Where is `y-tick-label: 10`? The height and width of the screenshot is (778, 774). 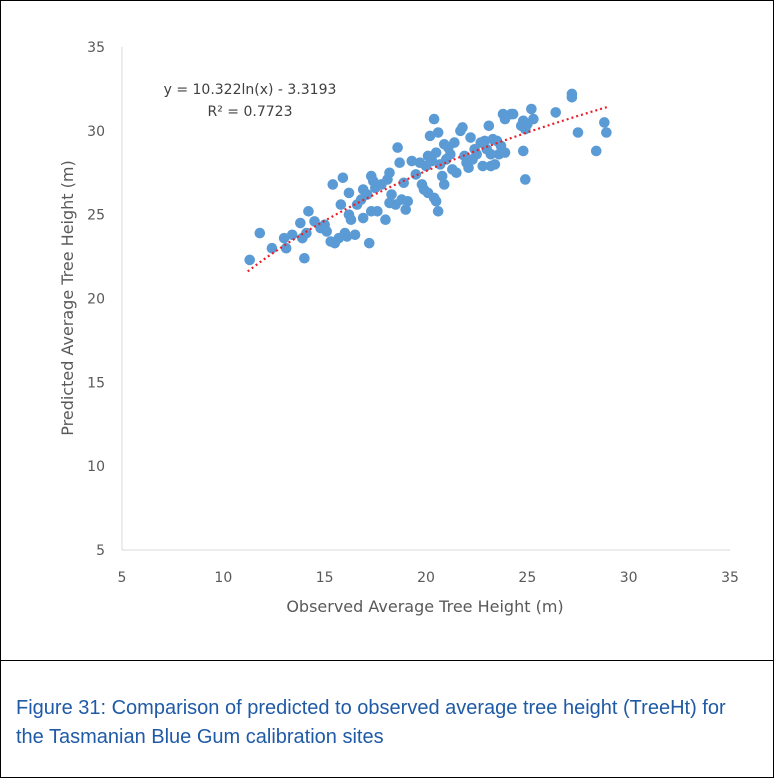 y-tick-label: 10 is located at coordinates (96, 467).